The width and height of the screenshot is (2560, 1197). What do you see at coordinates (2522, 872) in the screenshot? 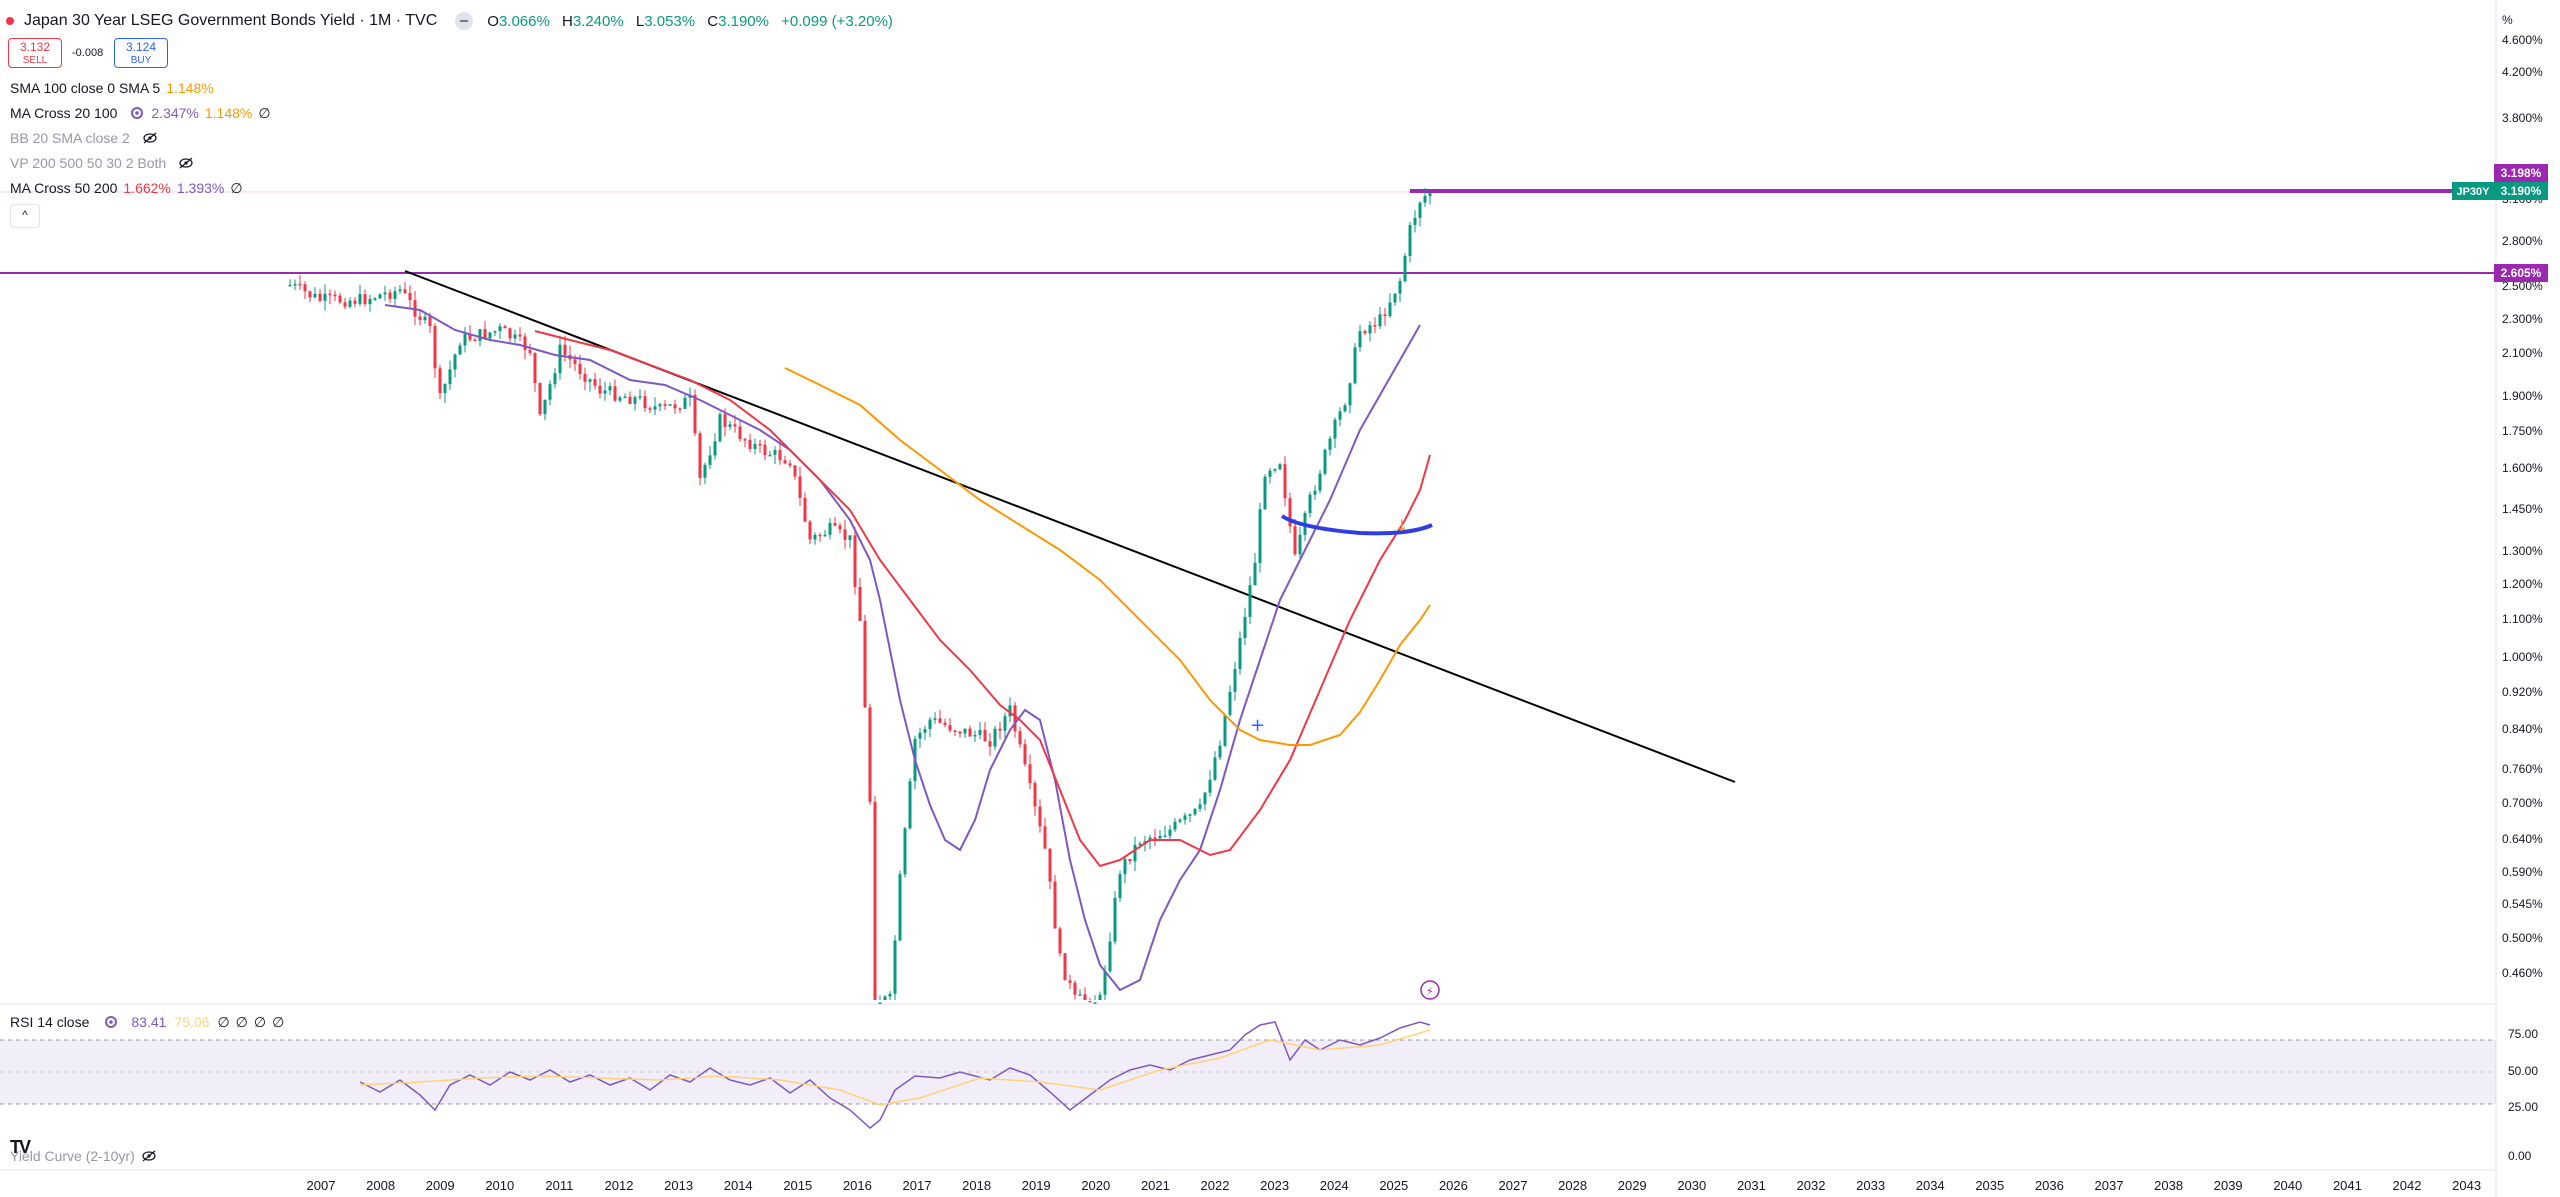
I see `price-scale-tick: 0.590%` at bounding box center [2522, 872].